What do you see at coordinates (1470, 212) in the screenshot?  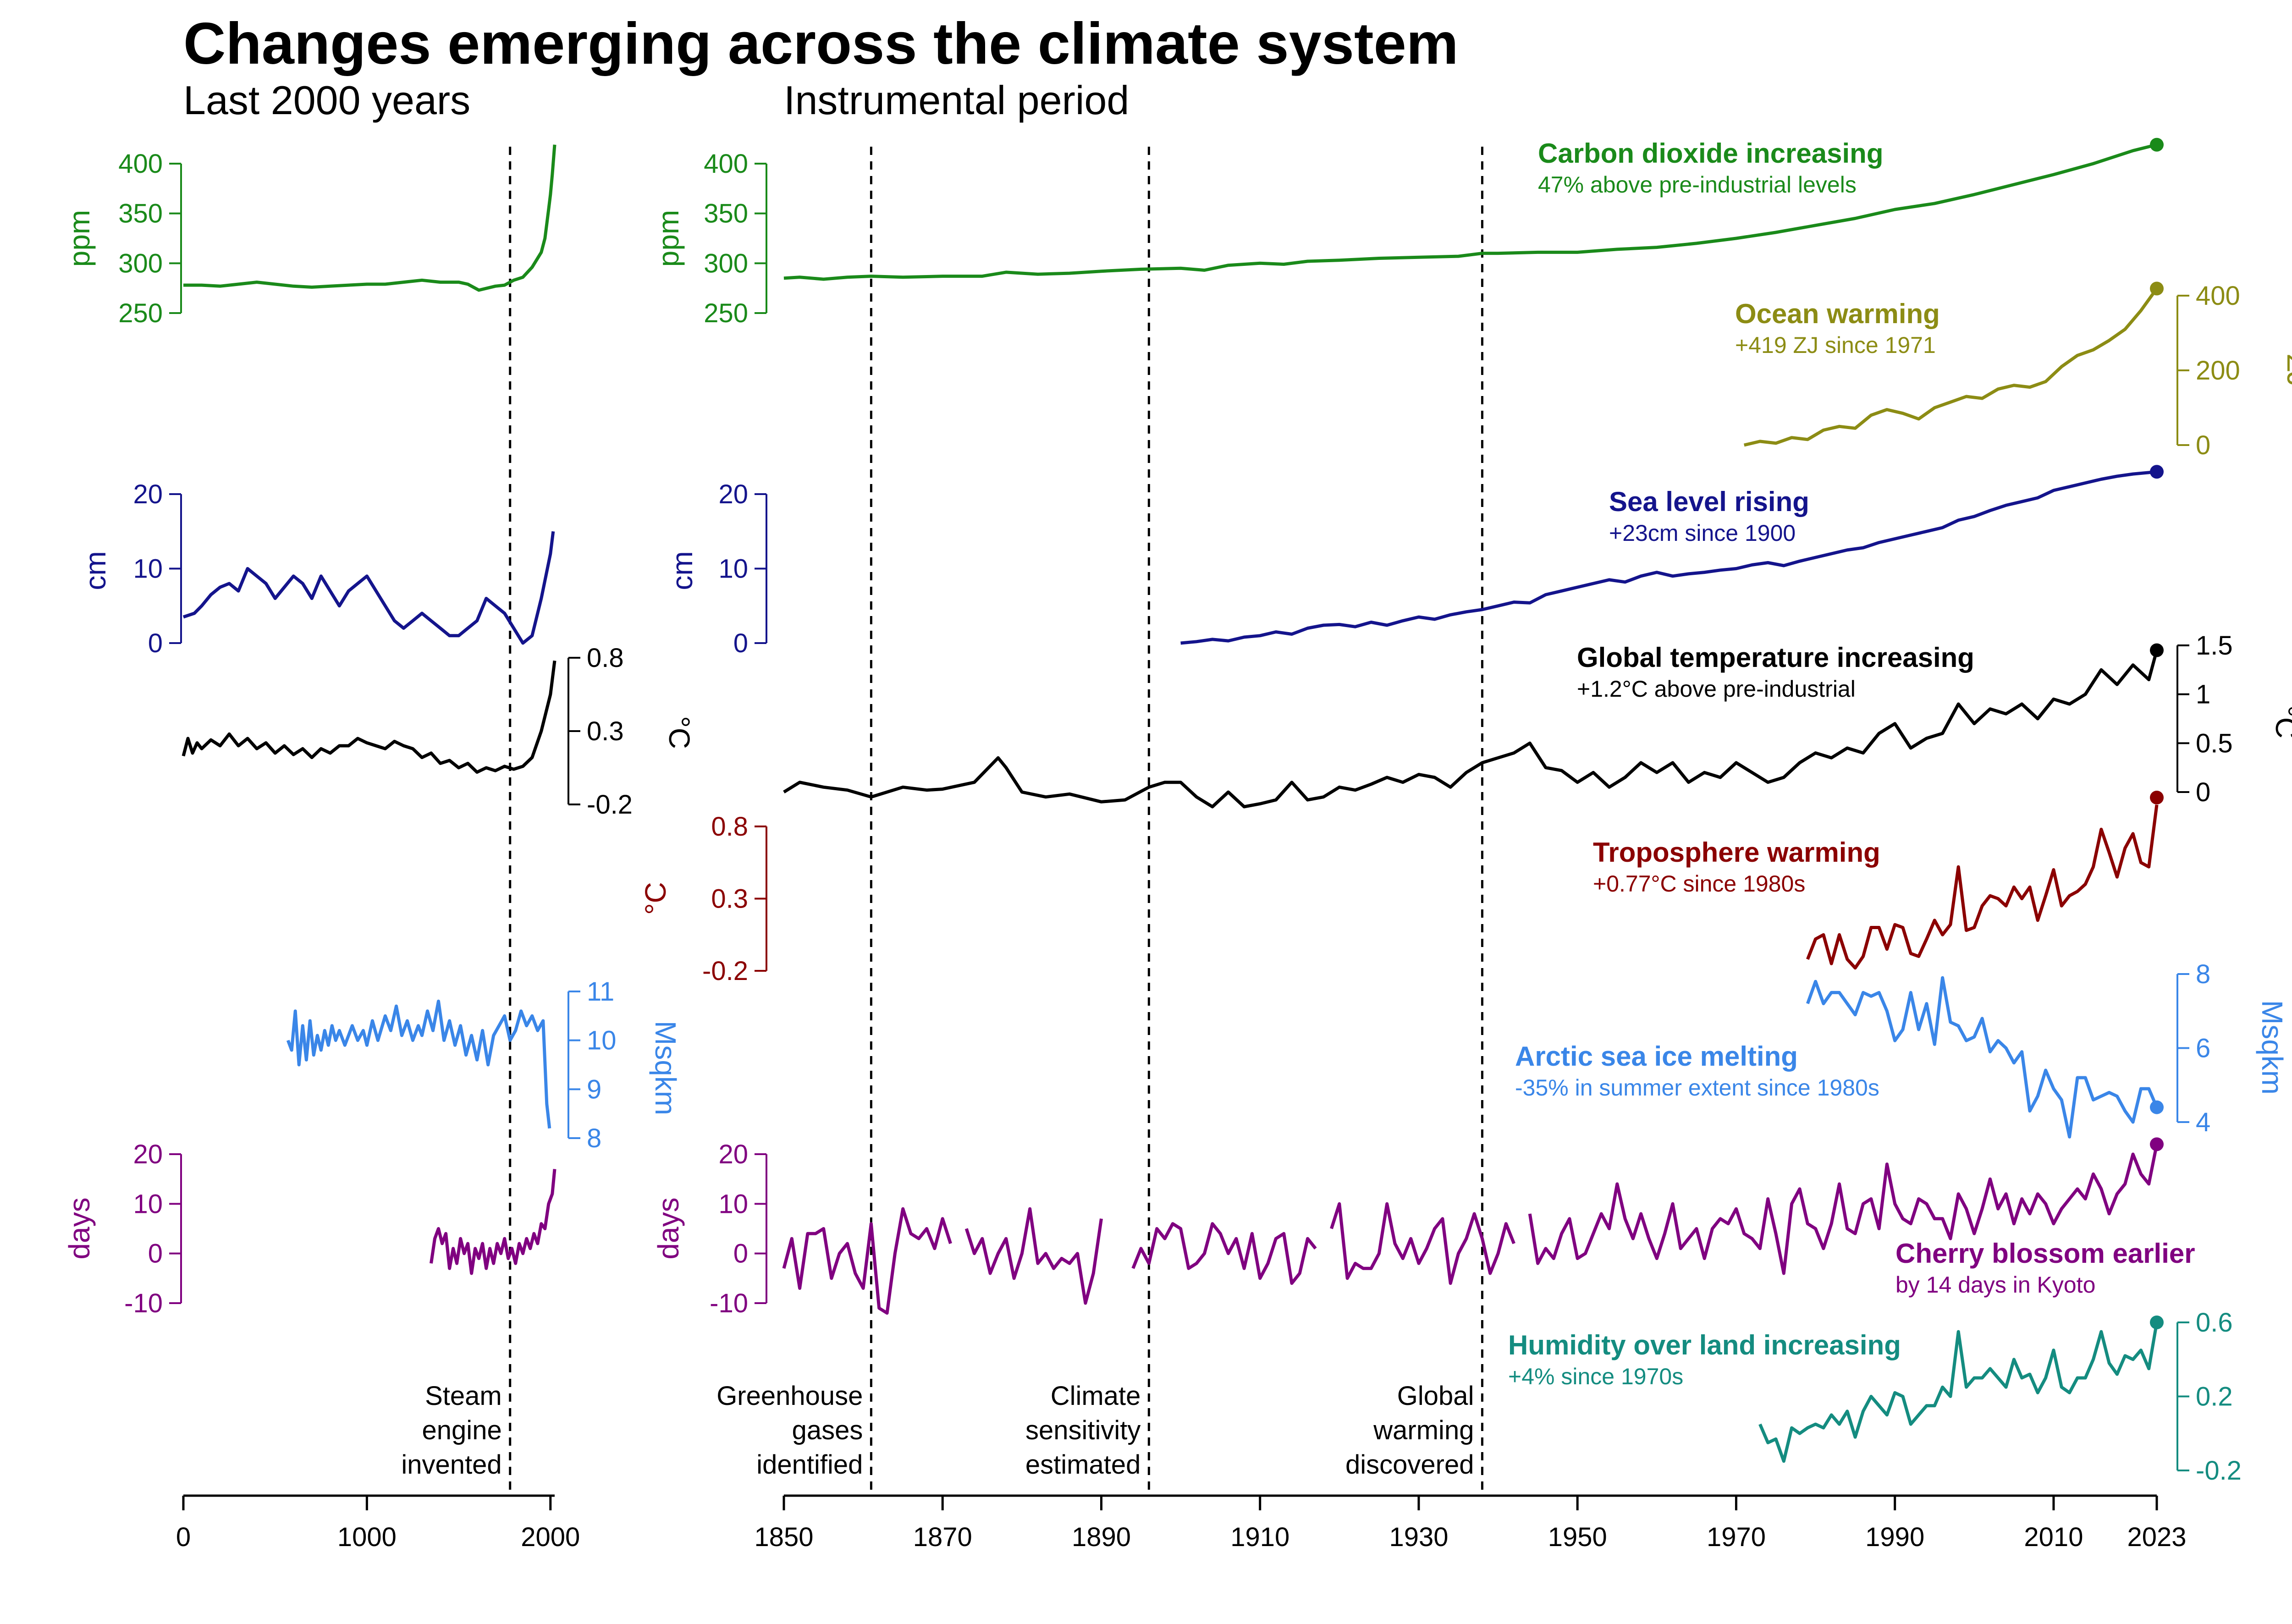 I see `series-line-right-co2` at bounding box center [1470, 212].